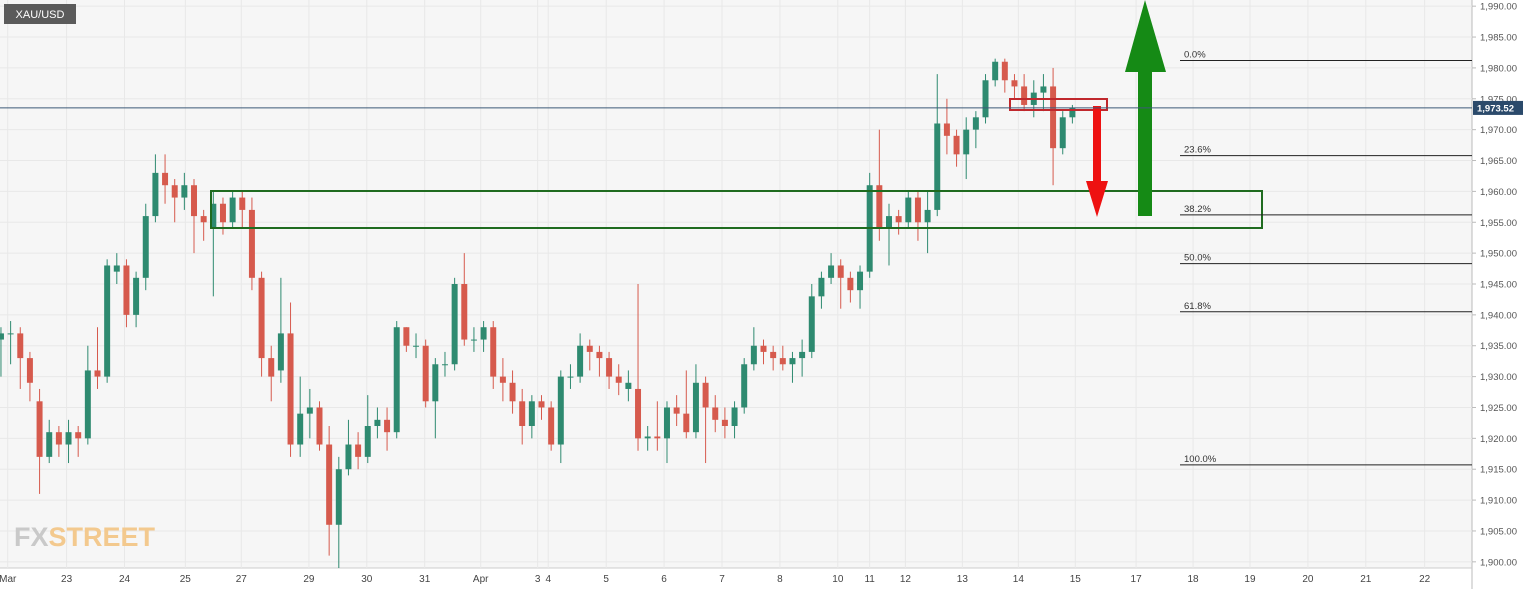 The width and height of the screenshot is (1536, 594). Describe the element at coordinates (1019, 579) in the screenshot. I see `x-tick-label: 14` at that location.